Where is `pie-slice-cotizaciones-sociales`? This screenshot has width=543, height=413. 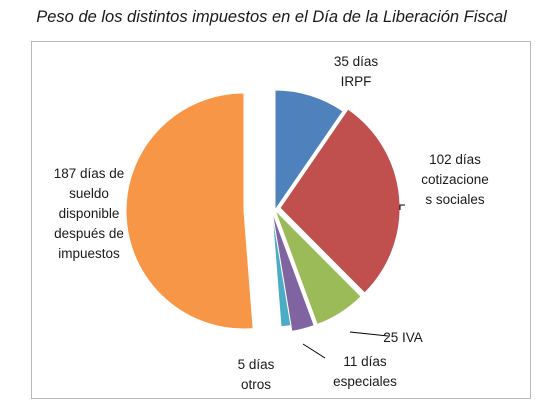 pie-slice-cotizaciones-sociales is located at coordinates (340, 201).